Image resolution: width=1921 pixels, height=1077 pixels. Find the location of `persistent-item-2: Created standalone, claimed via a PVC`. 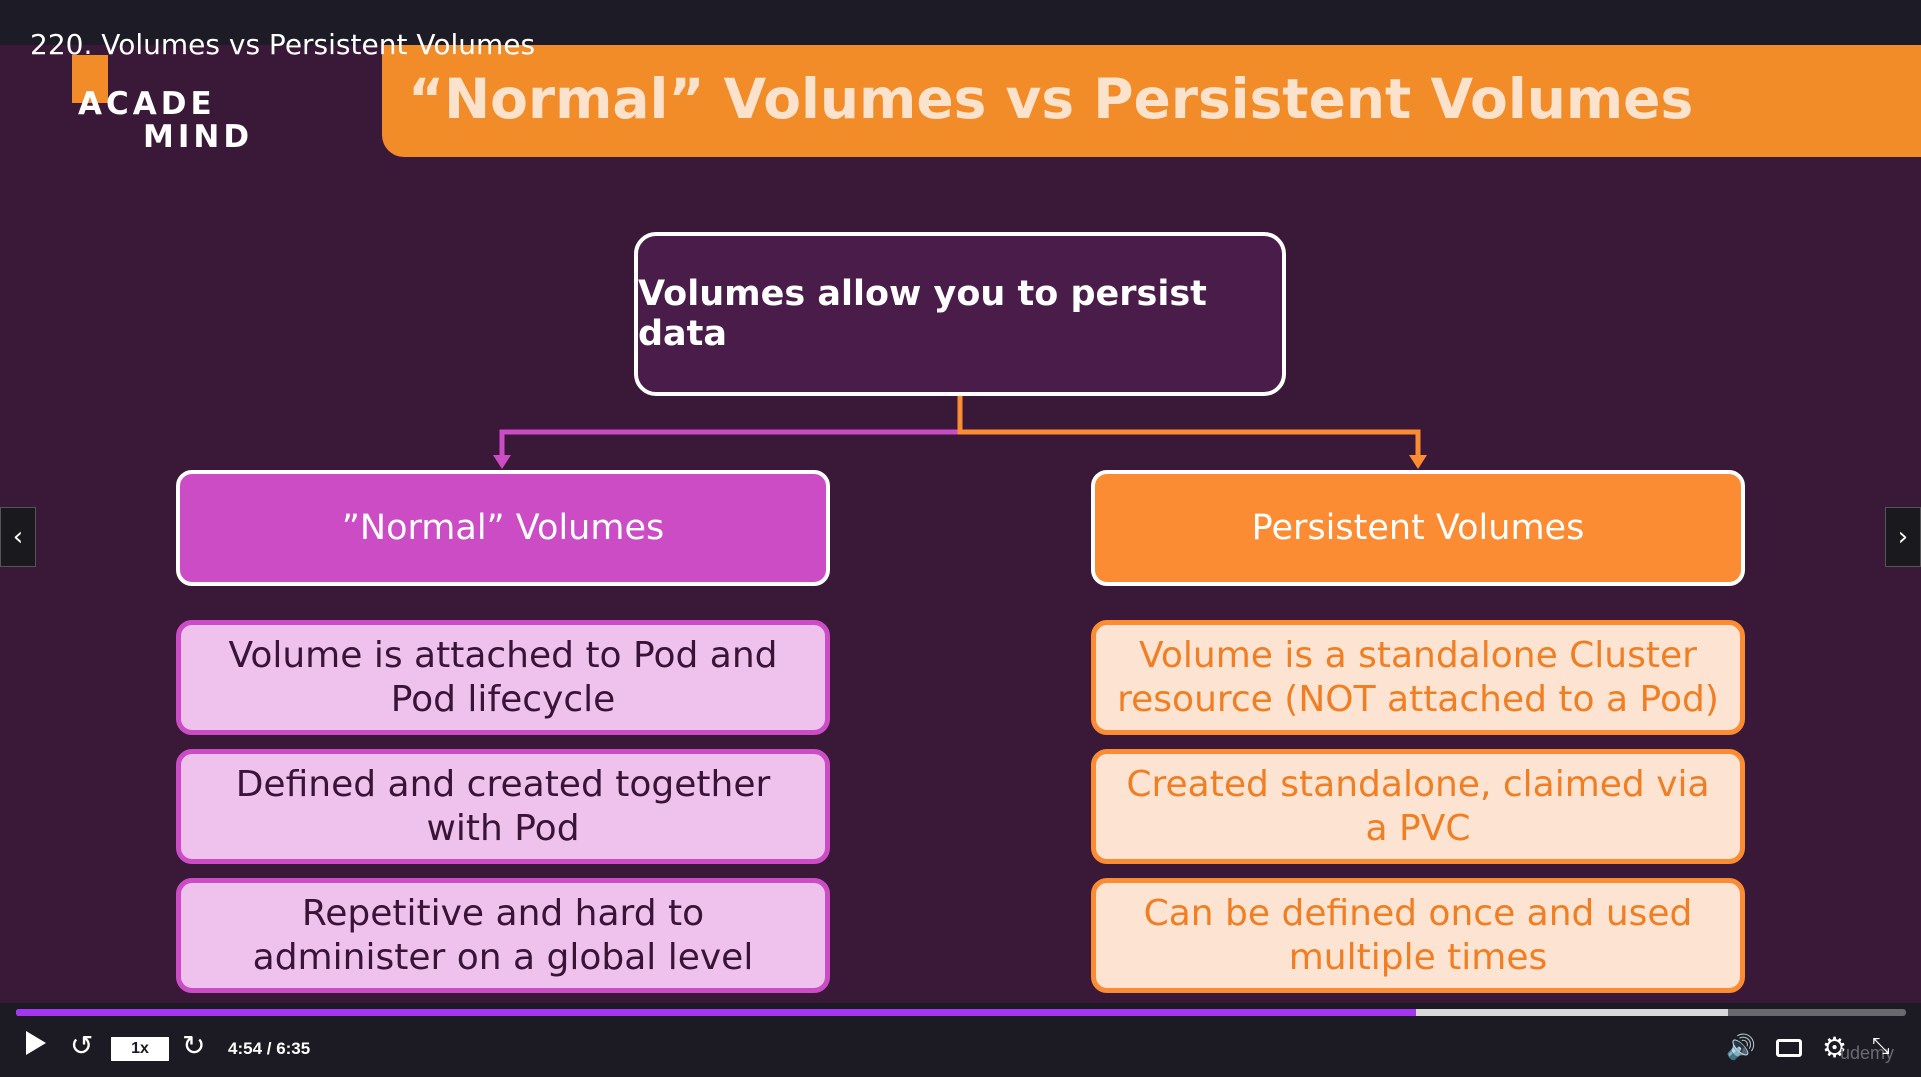

persistent-item-2: Created standalone, claimed via a PVC is located at coordinates (1418, 806).